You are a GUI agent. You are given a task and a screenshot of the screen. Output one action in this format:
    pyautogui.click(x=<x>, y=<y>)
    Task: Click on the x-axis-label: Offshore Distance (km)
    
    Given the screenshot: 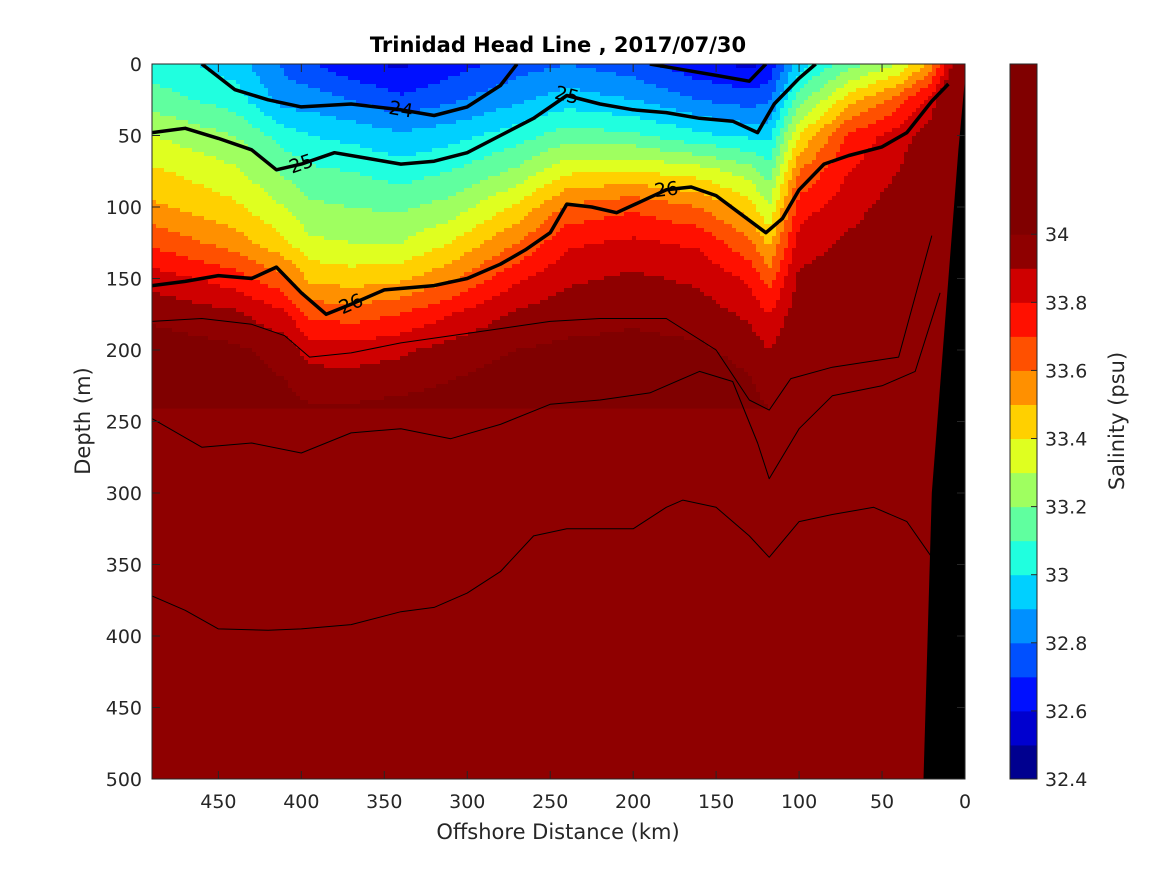 What is the action you would take?
    pyautogui.click(x=557, y=832)
    